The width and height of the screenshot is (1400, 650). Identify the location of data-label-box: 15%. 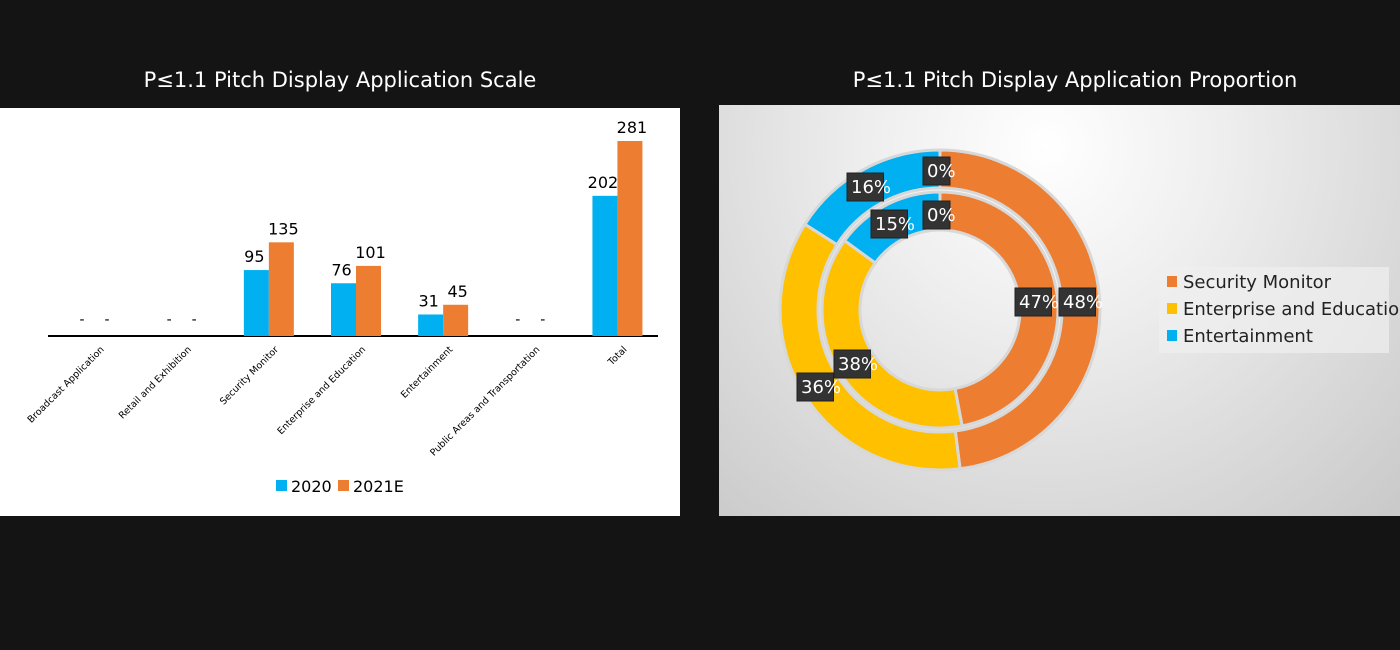
(892, 224).